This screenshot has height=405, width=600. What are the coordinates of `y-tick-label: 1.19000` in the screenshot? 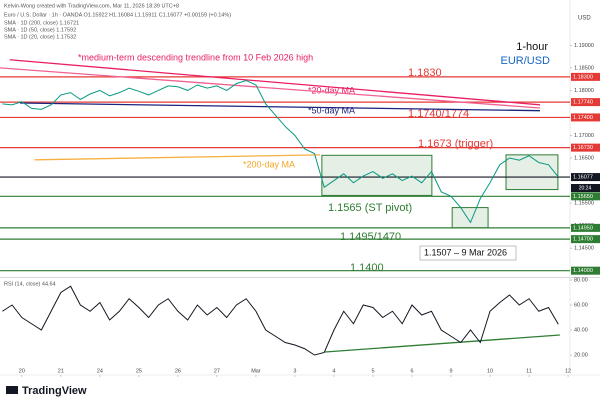 It's located at (584, 46).